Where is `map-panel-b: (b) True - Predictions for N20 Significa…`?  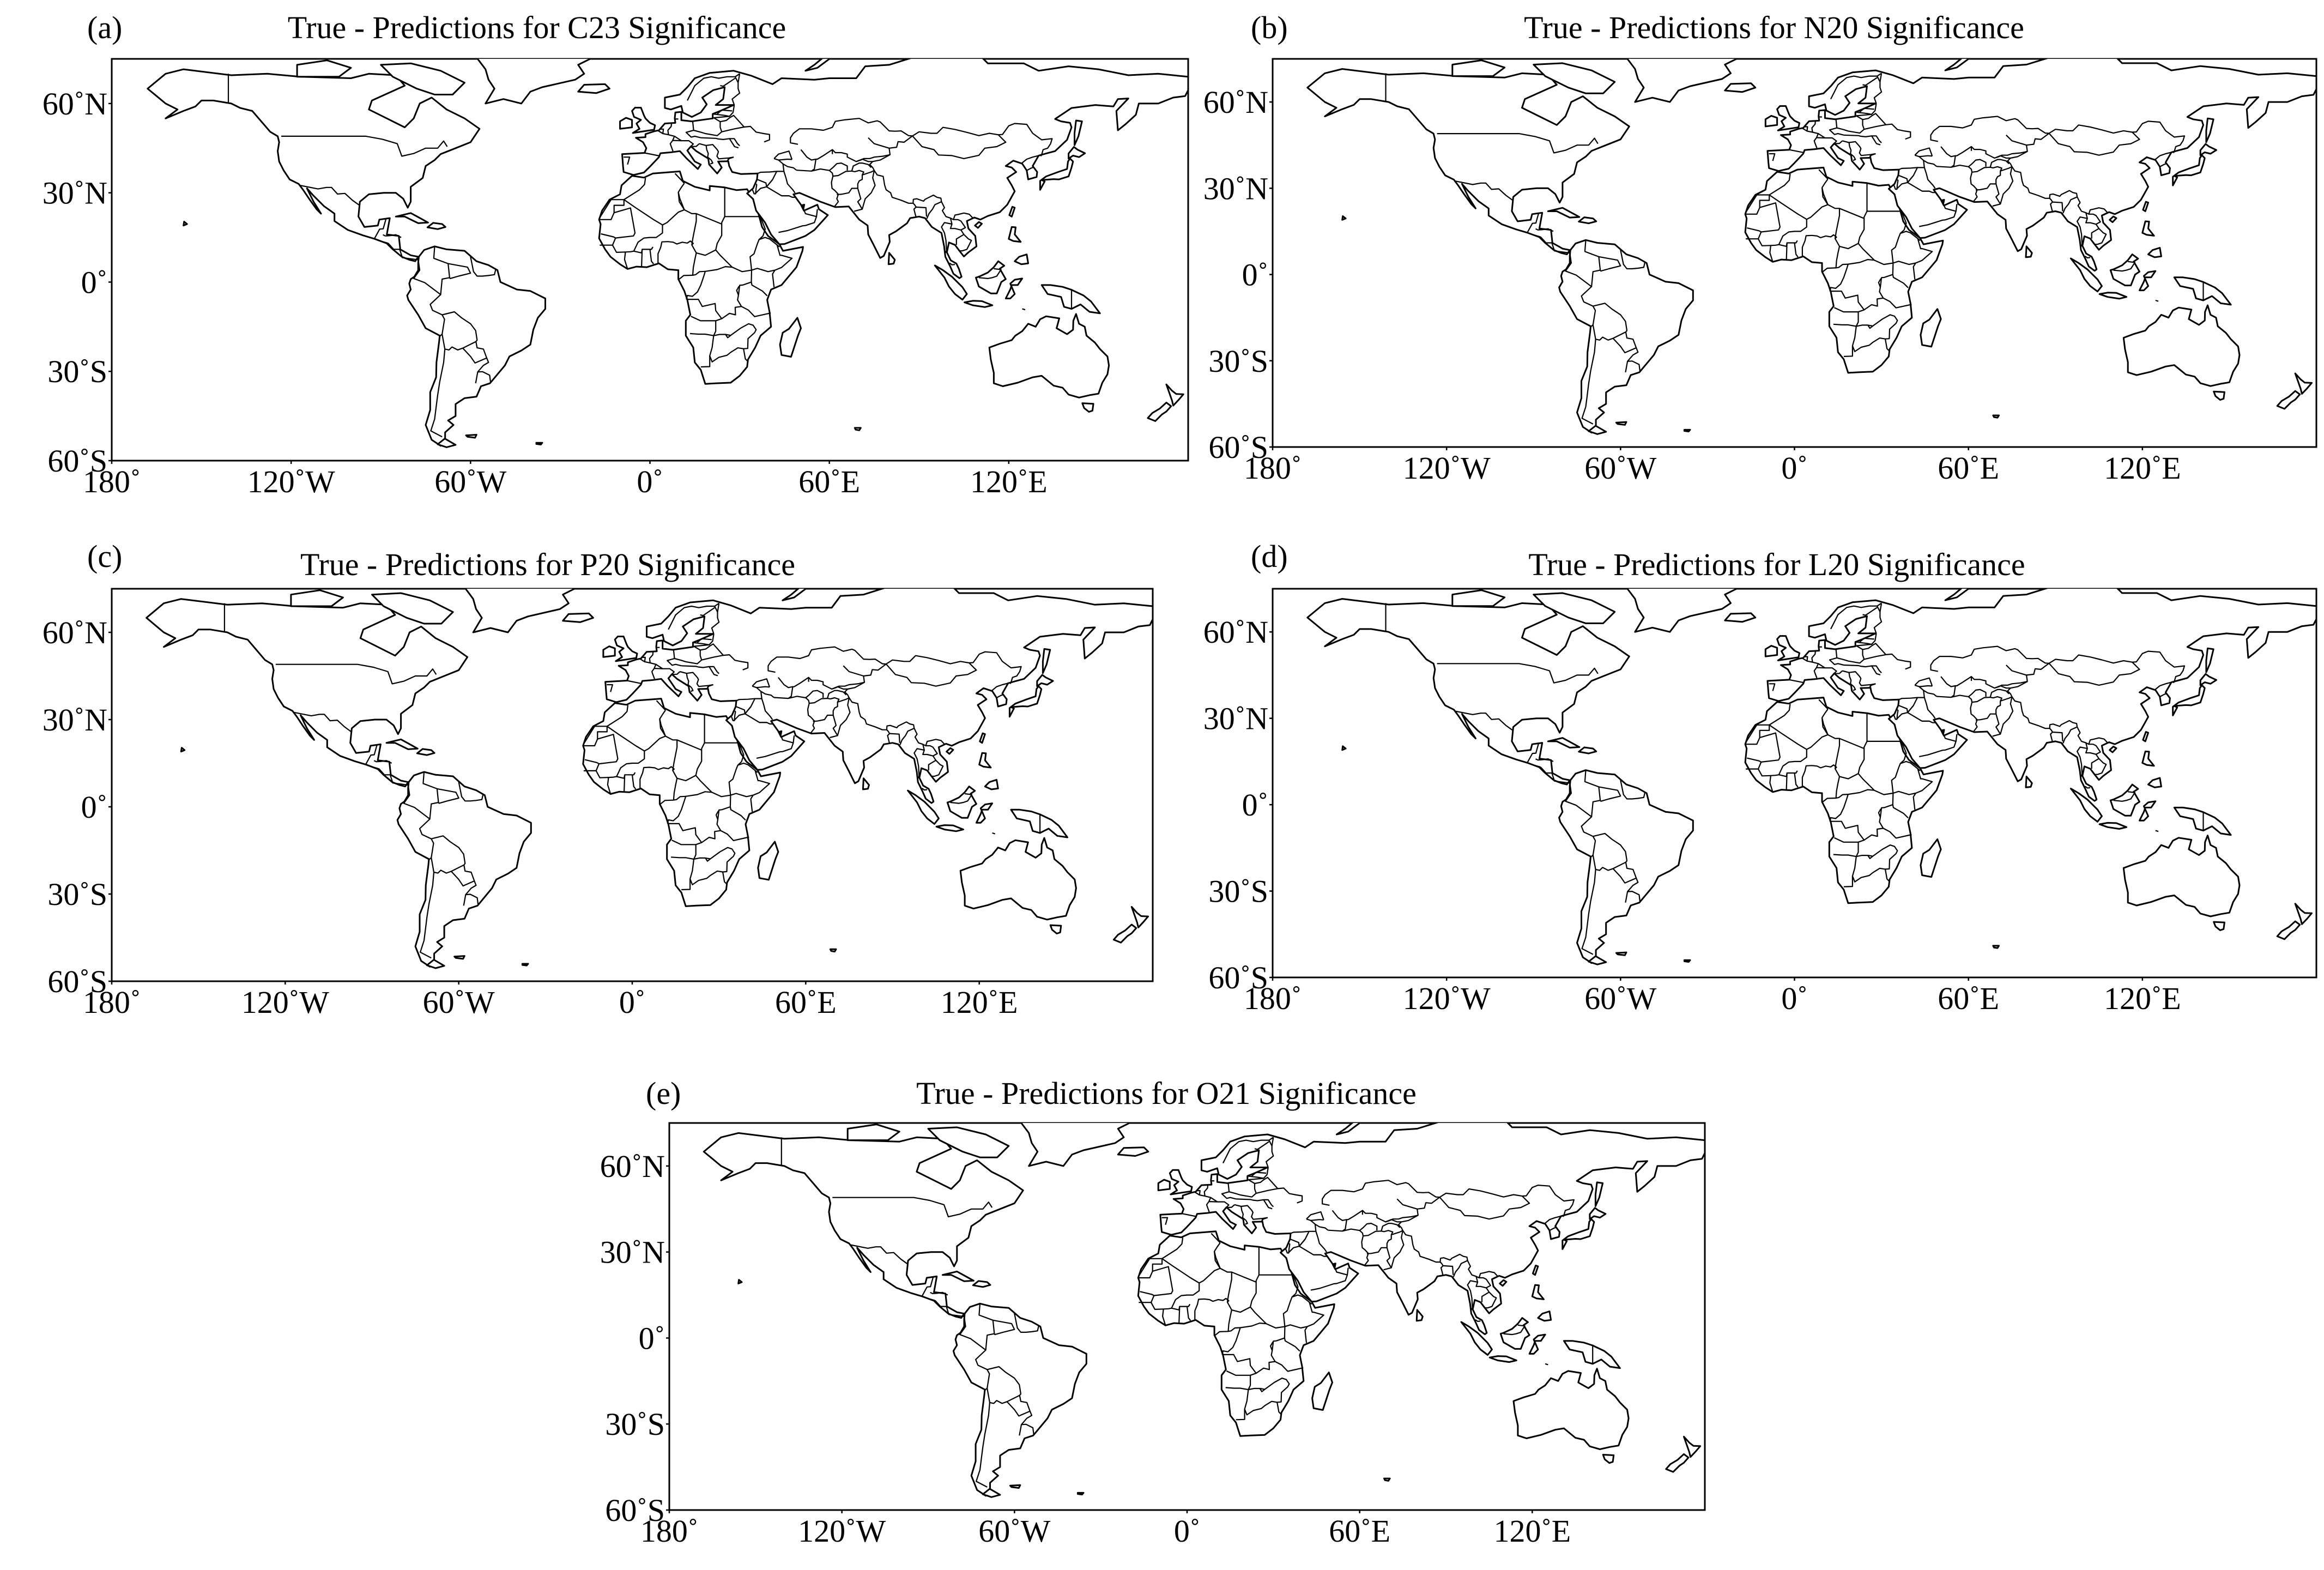 map-panel-b: (b) True - Predictions for N20 Significa… is located at coordinates (1760, 248).